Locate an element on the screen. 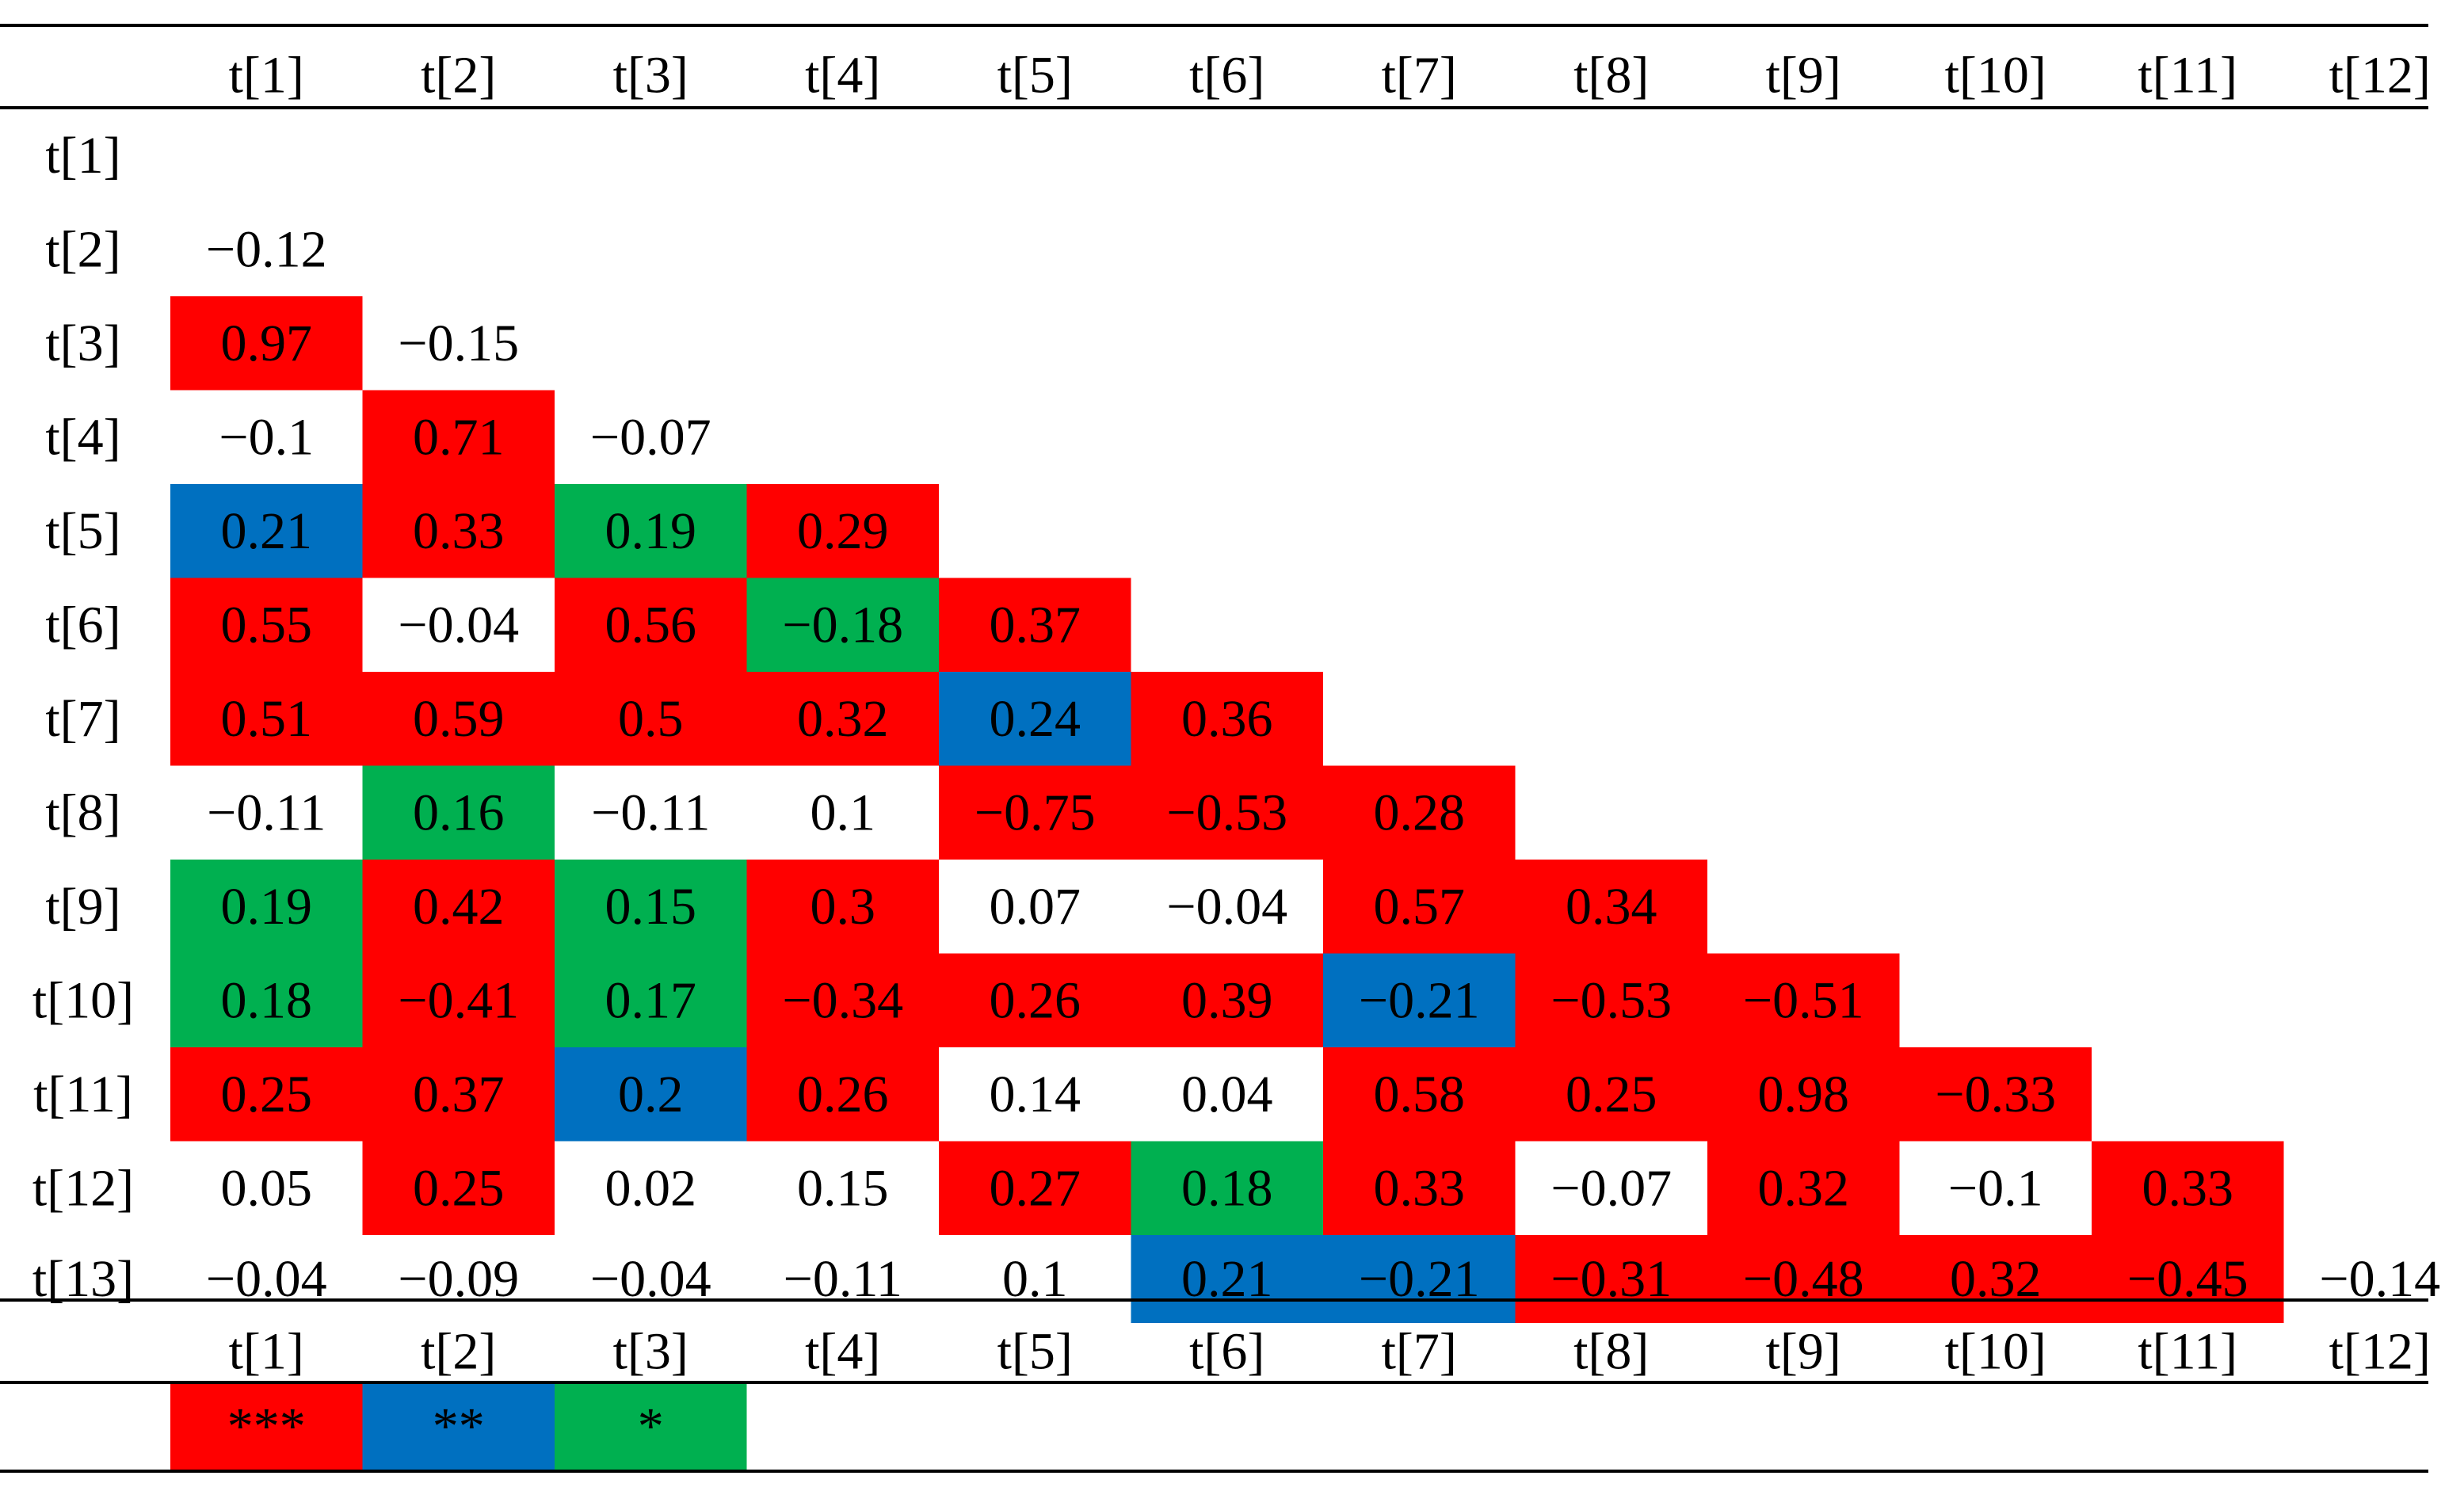  cell-value-13-11: −0.45 is located at coordinates (2187, 1279).